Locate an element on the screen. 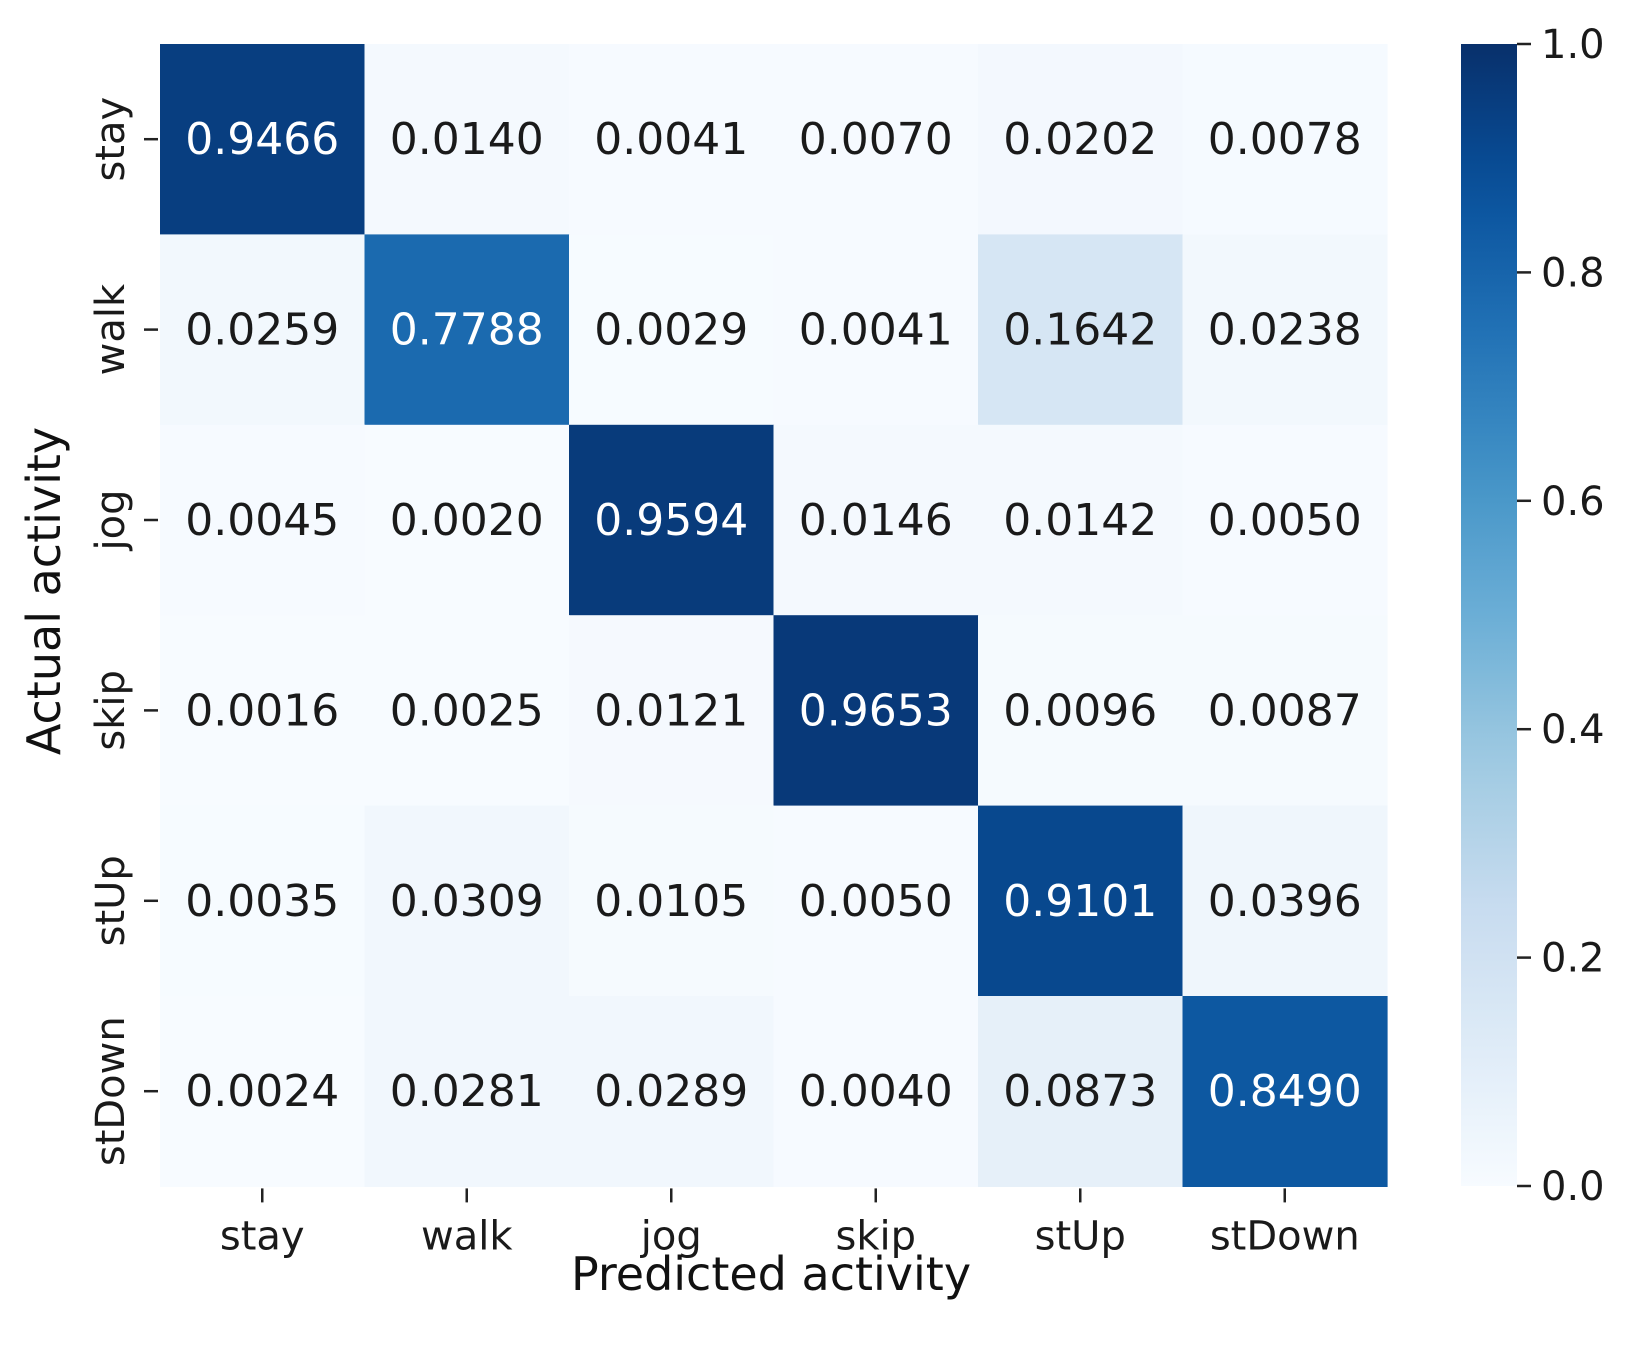 The height and width of the screenshot is (1351, 1633). y-tick-label: walk is located at coordinates (111, 329).